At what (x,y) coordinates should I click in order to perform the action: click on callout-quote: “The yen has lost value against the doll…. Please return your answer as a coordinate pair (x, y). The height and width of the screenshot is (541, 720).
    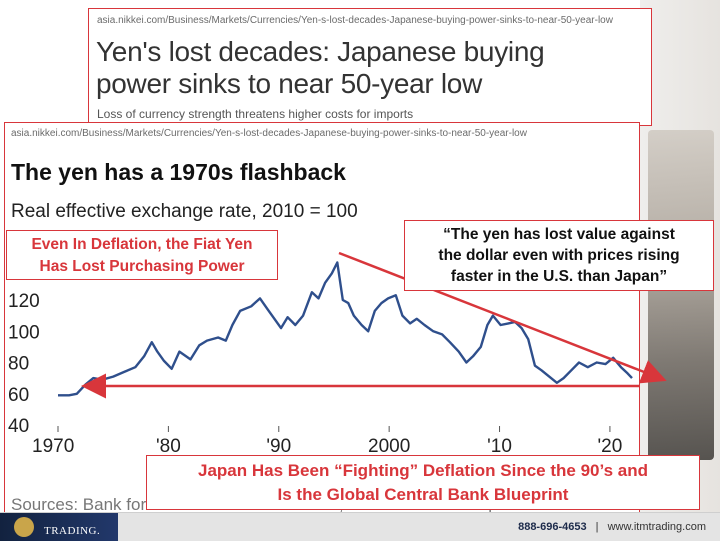
    Looking at the image, I should click on (559, 255).